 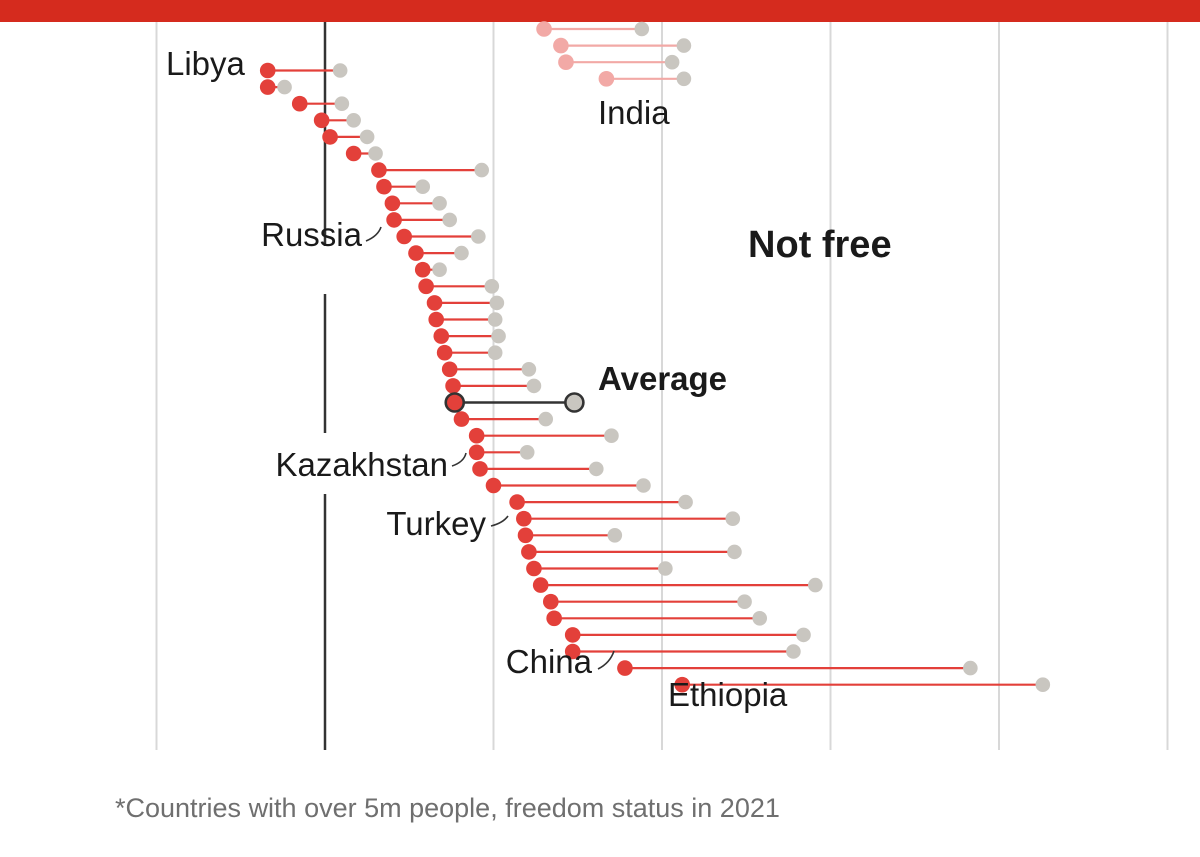 I want to click on label-turkey: Turkey, so click(x=436, y=523).